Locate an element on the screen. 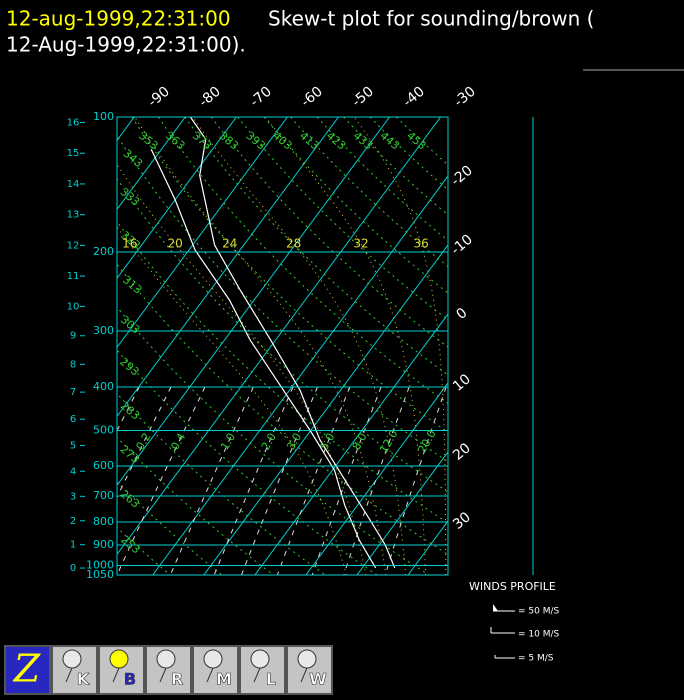  toolbar-label: Z is located at coordinates (27, 669).